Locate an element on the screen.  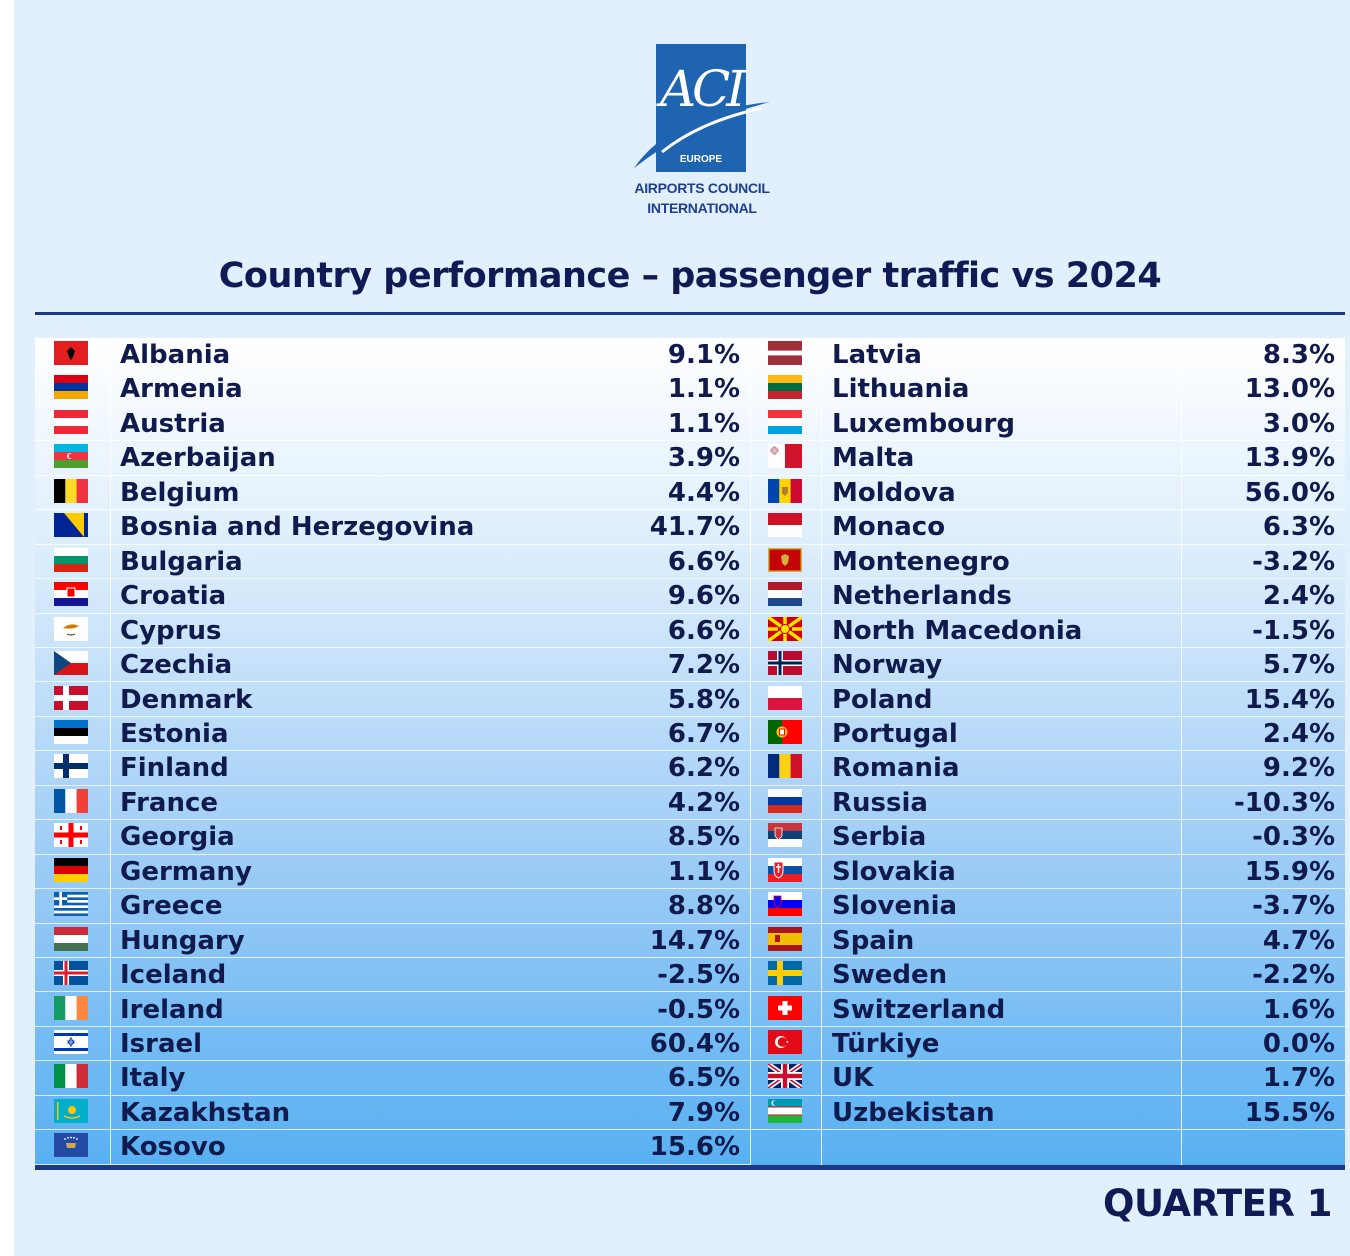
serbia-flag-icon is located at coordinates (785, 835).